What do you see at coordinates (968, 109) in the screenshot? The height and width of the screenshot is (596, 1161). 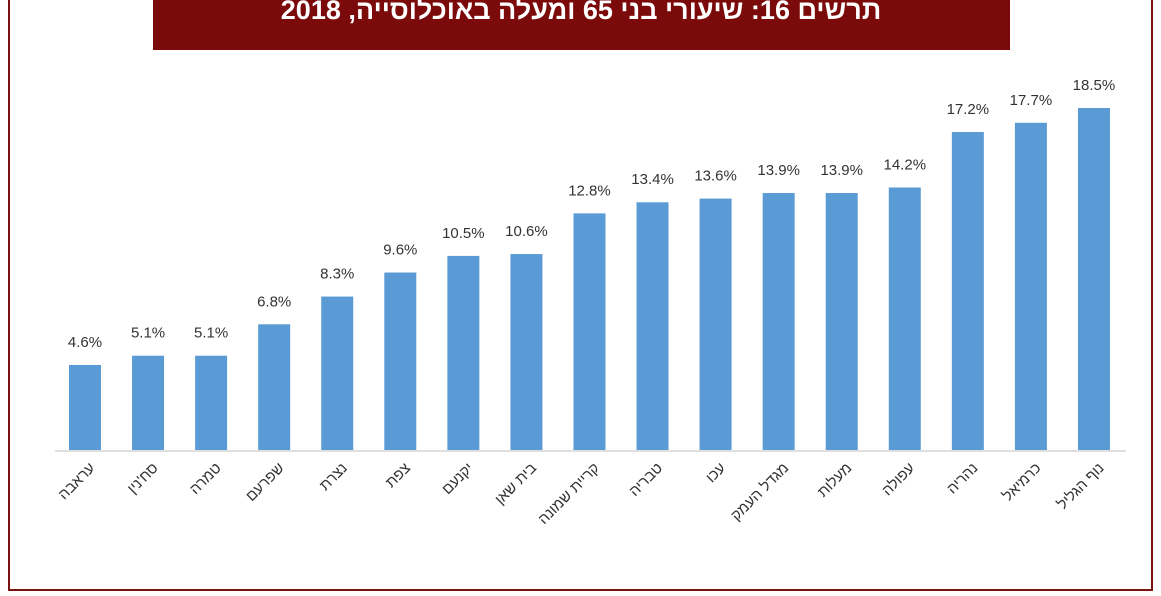 I see `value-label: 17.2%` at bounding box center [968, 109].